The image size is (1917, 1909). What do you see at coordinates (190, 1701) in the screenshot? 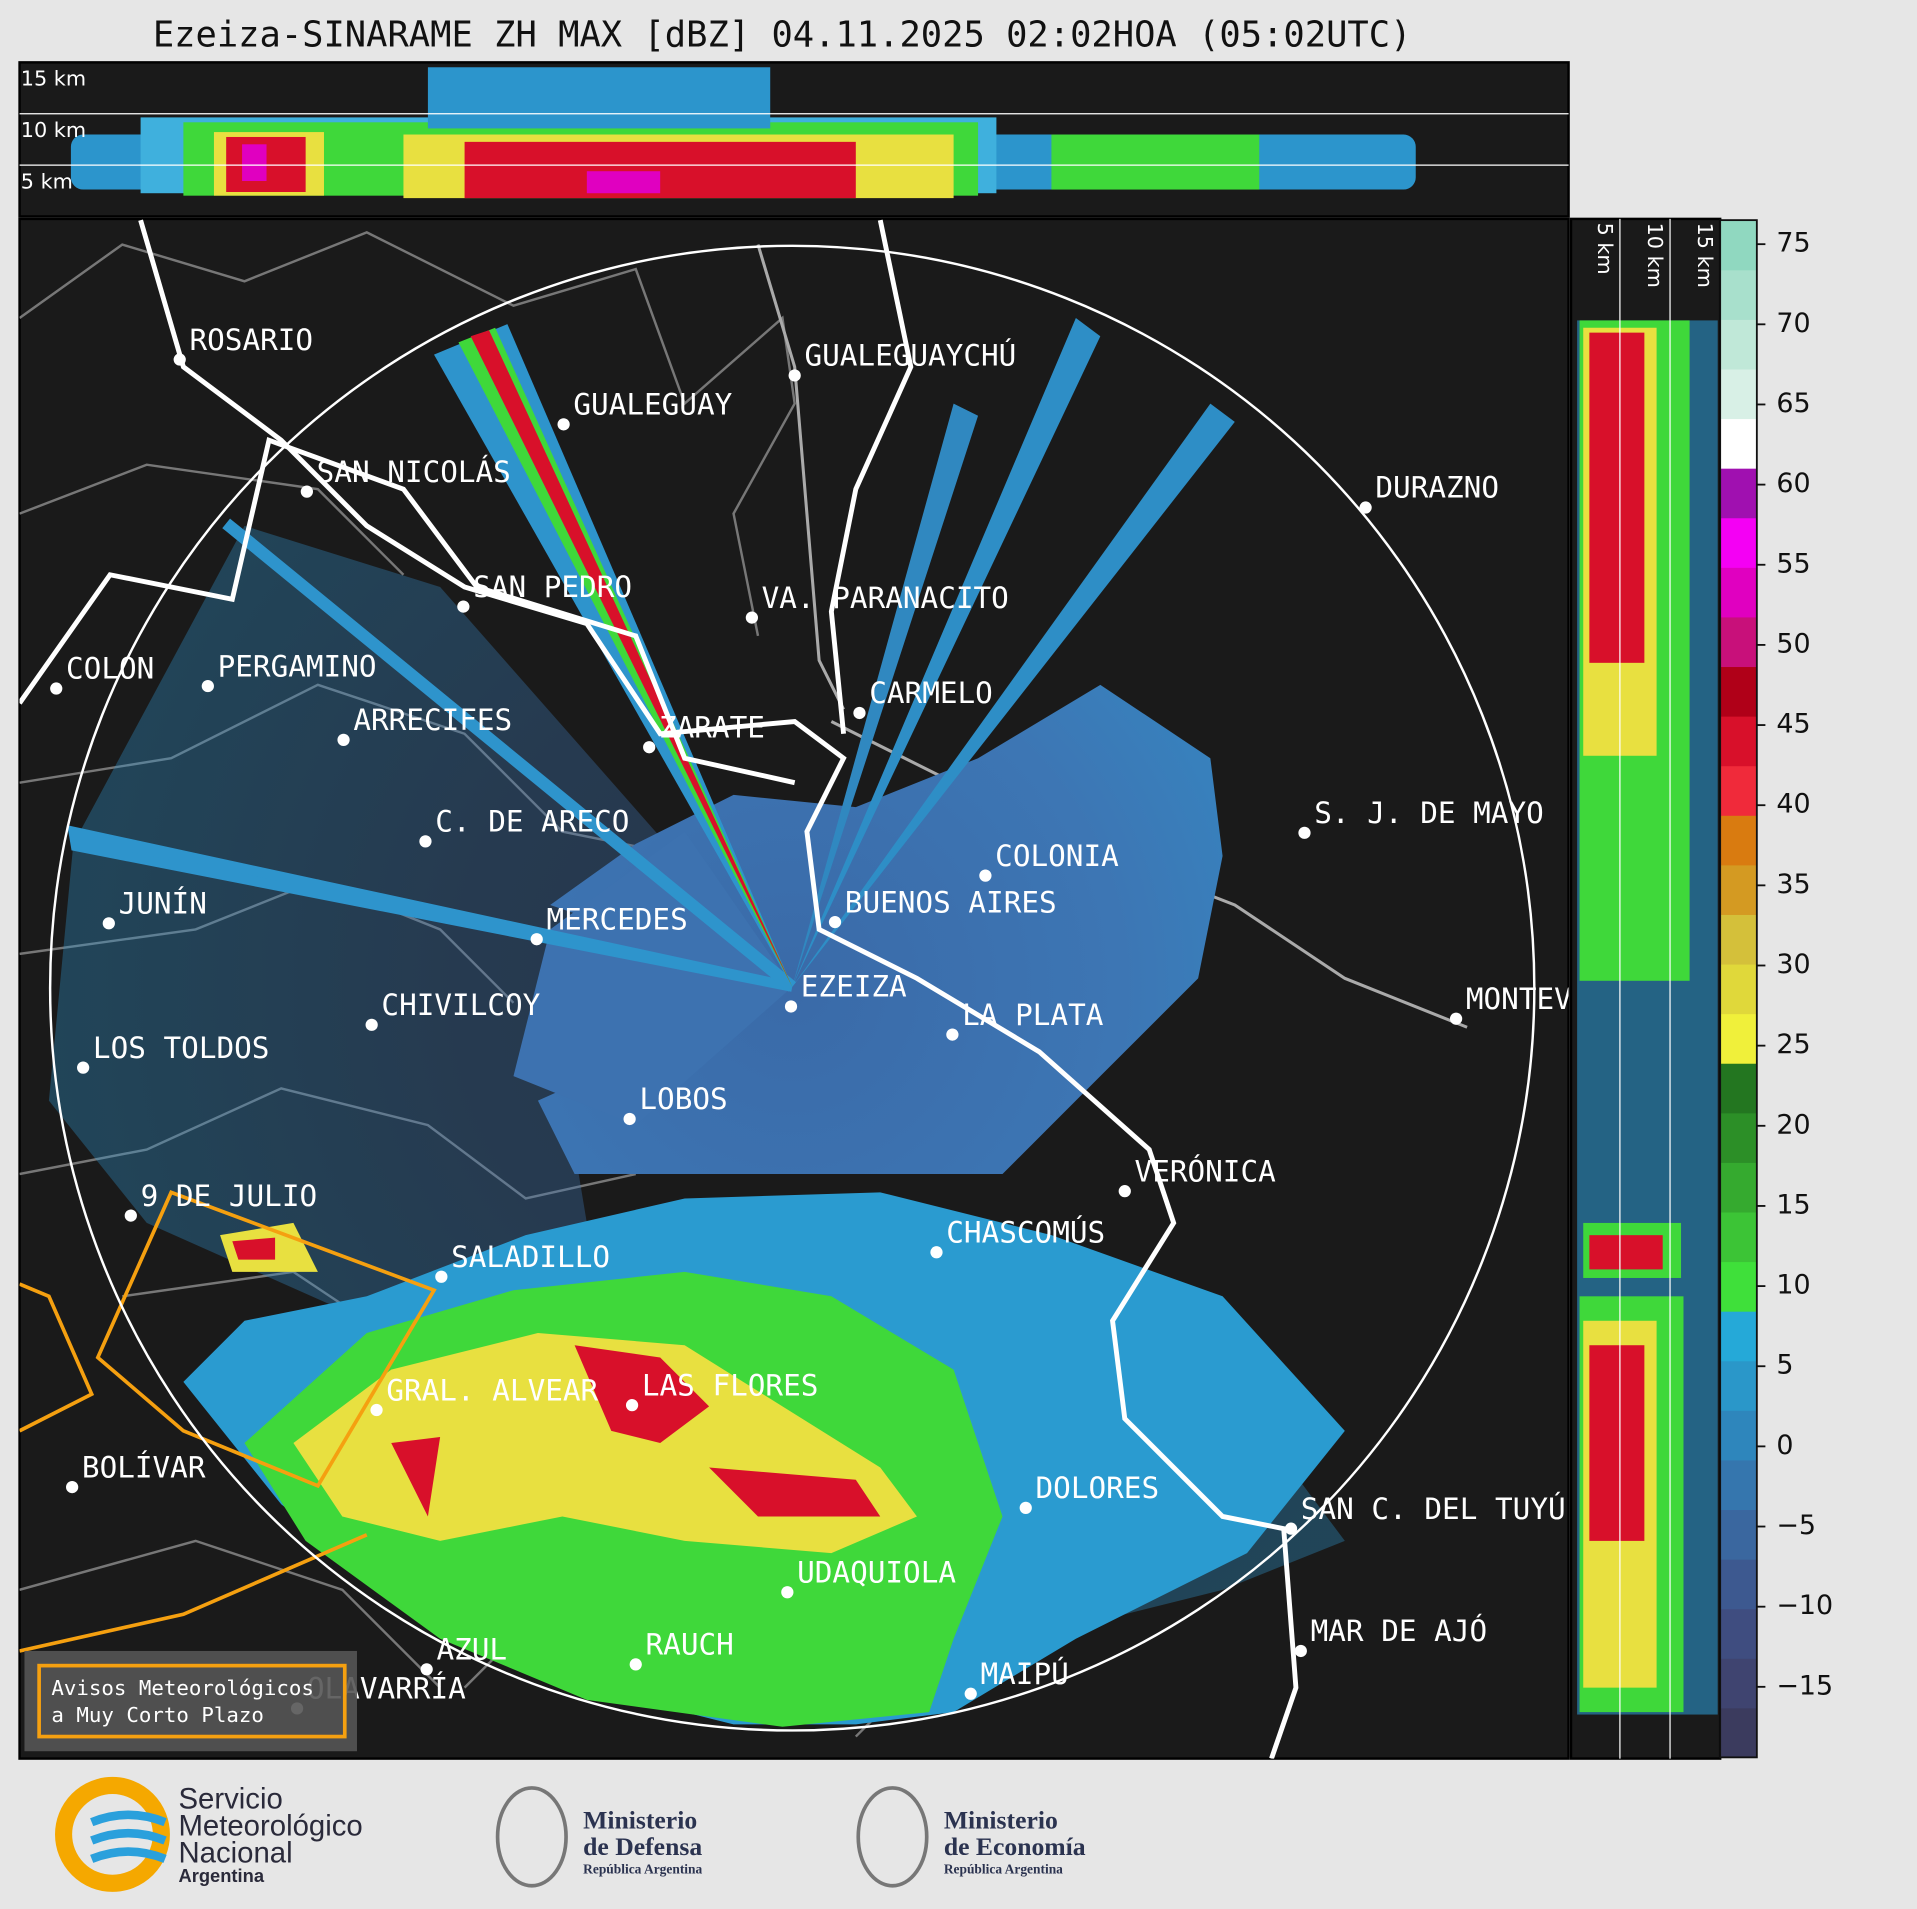
I see `legend-box` at bounding box center [190, 1701].